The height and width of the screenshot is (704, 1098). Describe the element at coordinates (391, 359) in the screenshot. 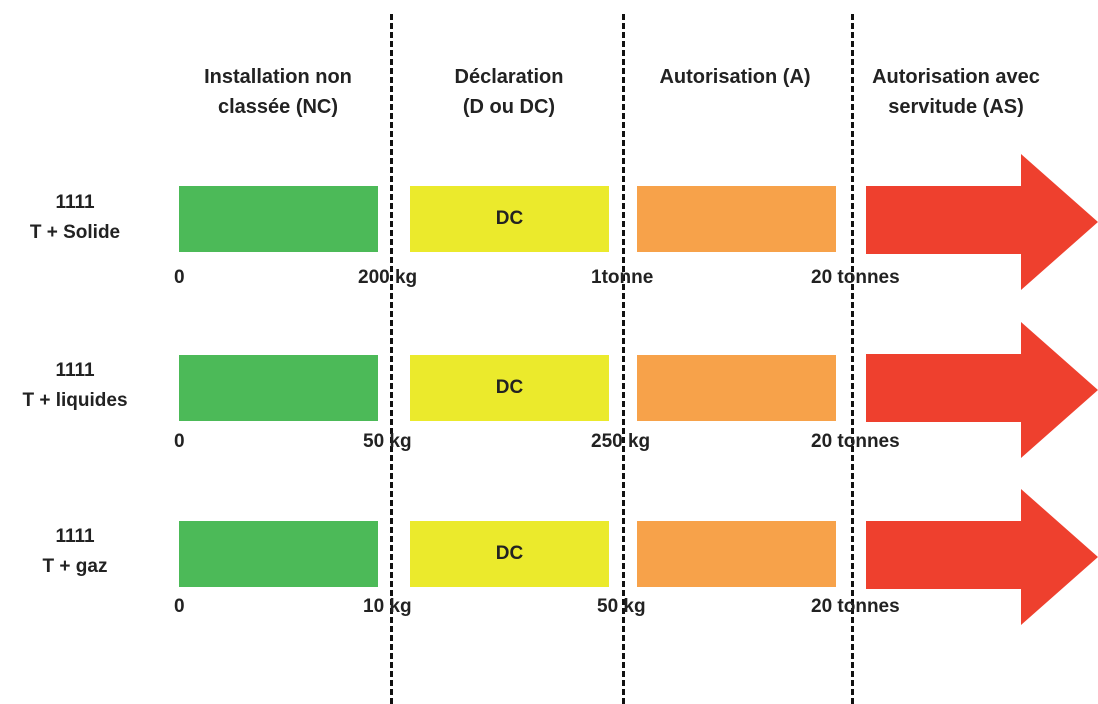

I see `divider-nc-d` at that location.